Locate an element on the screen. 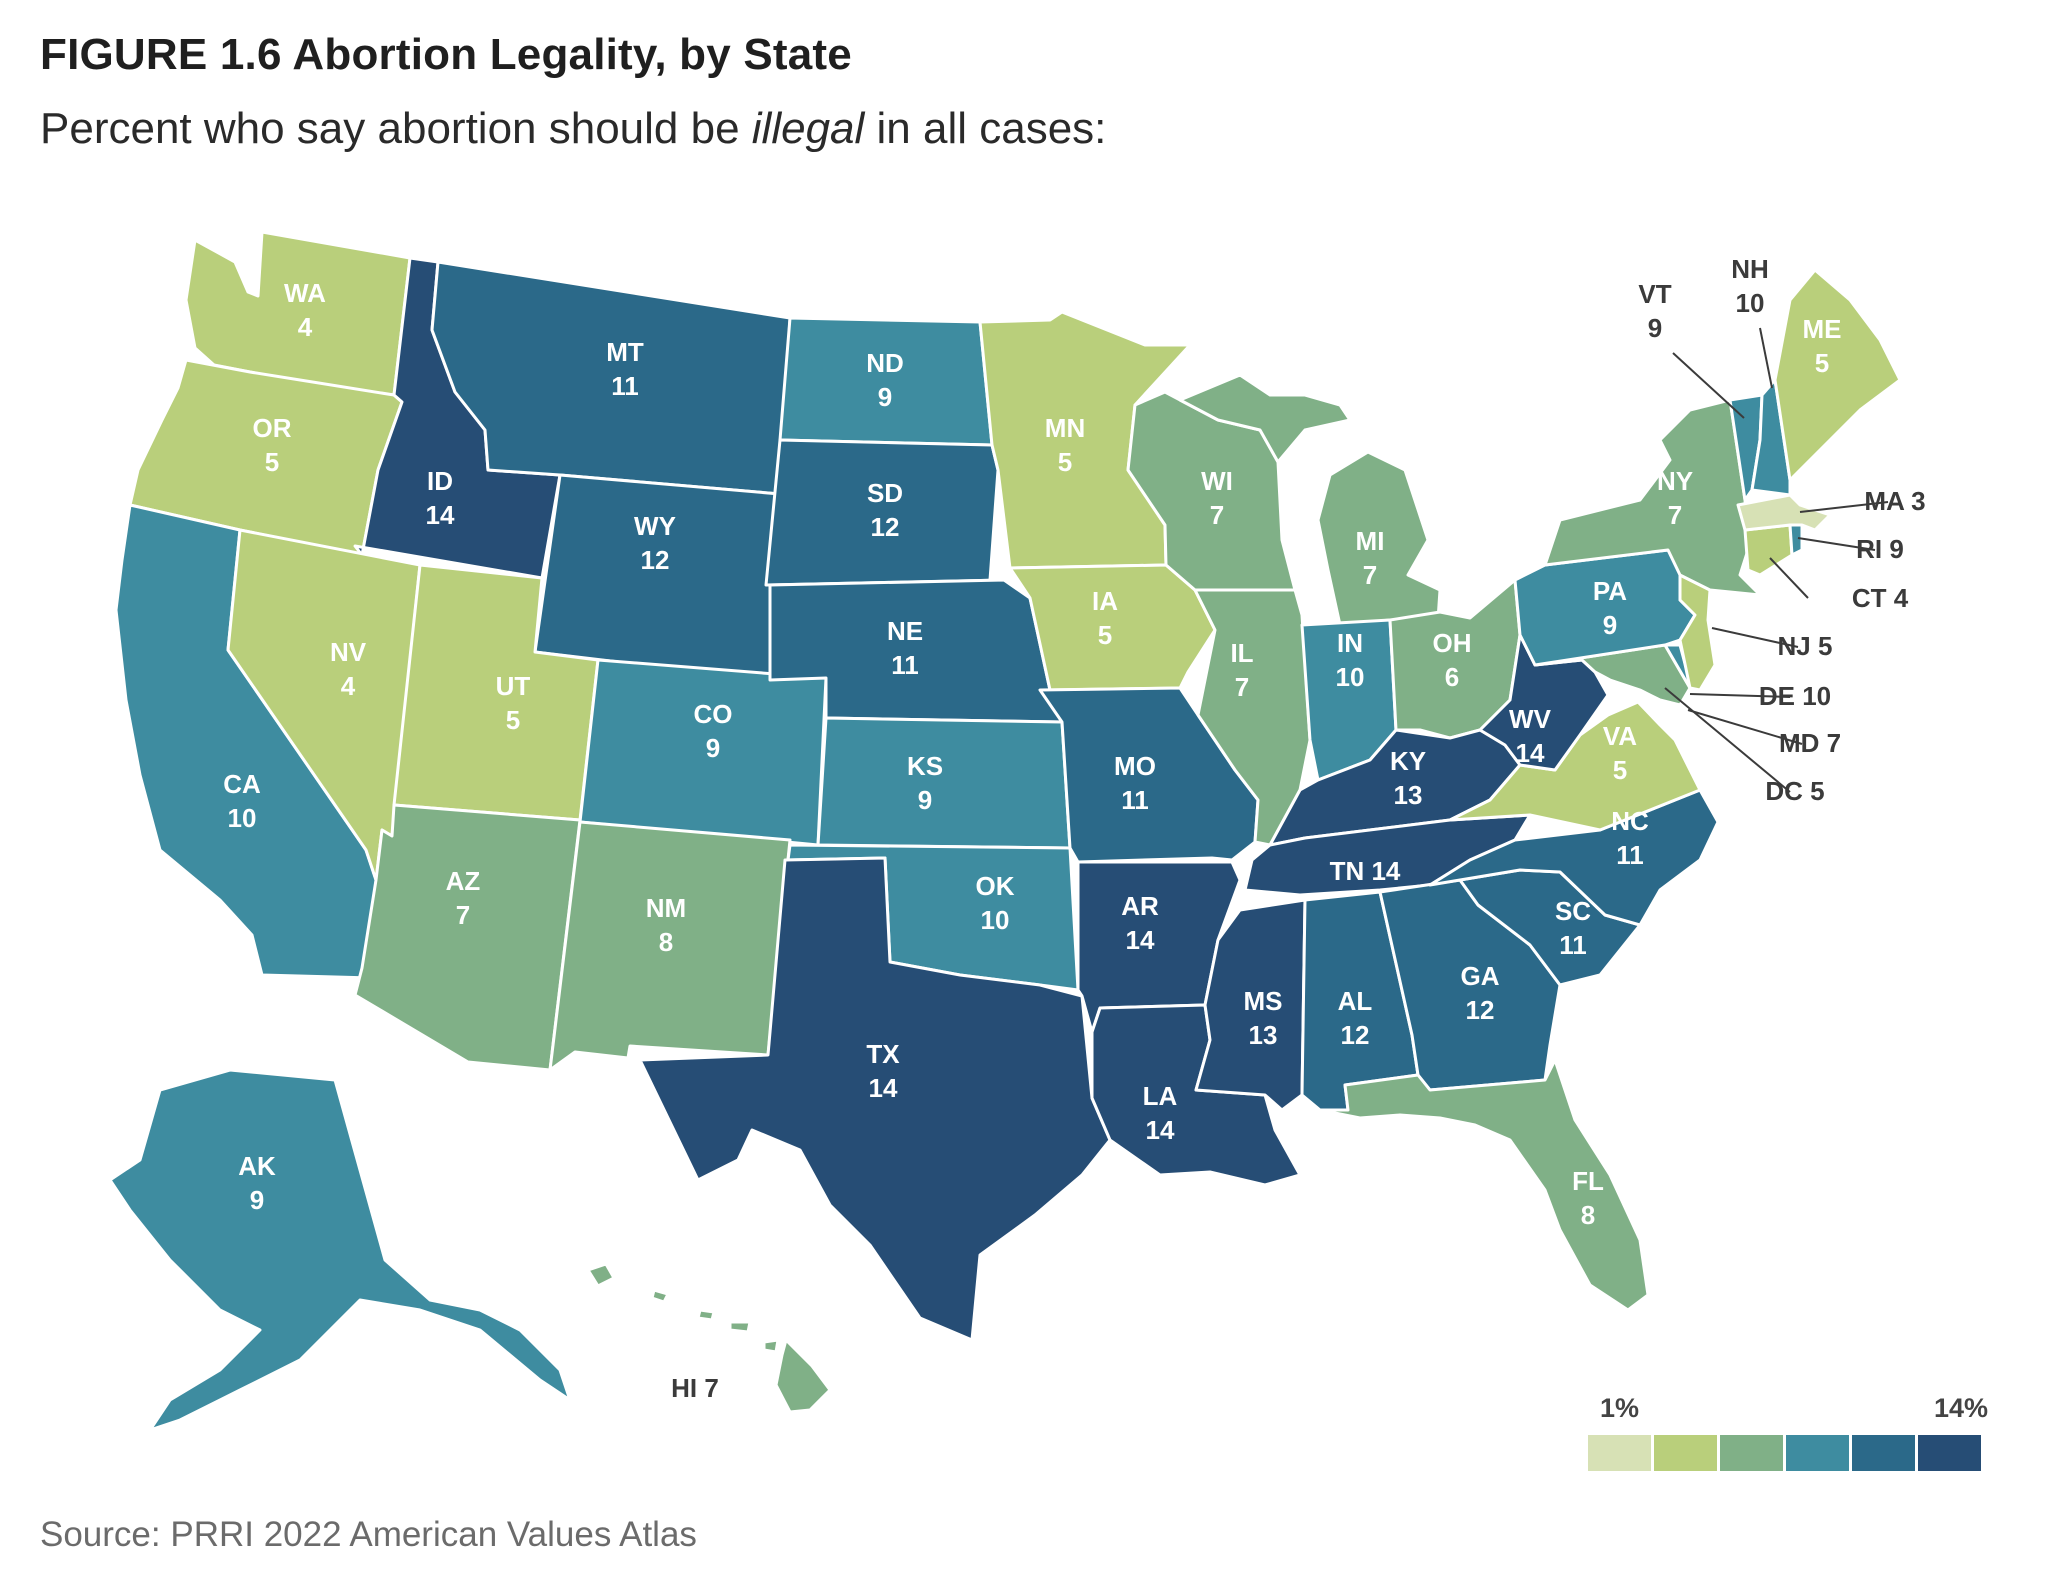 The image size is (2064, 1569). label-in: IN 10 is located at coordinates (1350, 660).